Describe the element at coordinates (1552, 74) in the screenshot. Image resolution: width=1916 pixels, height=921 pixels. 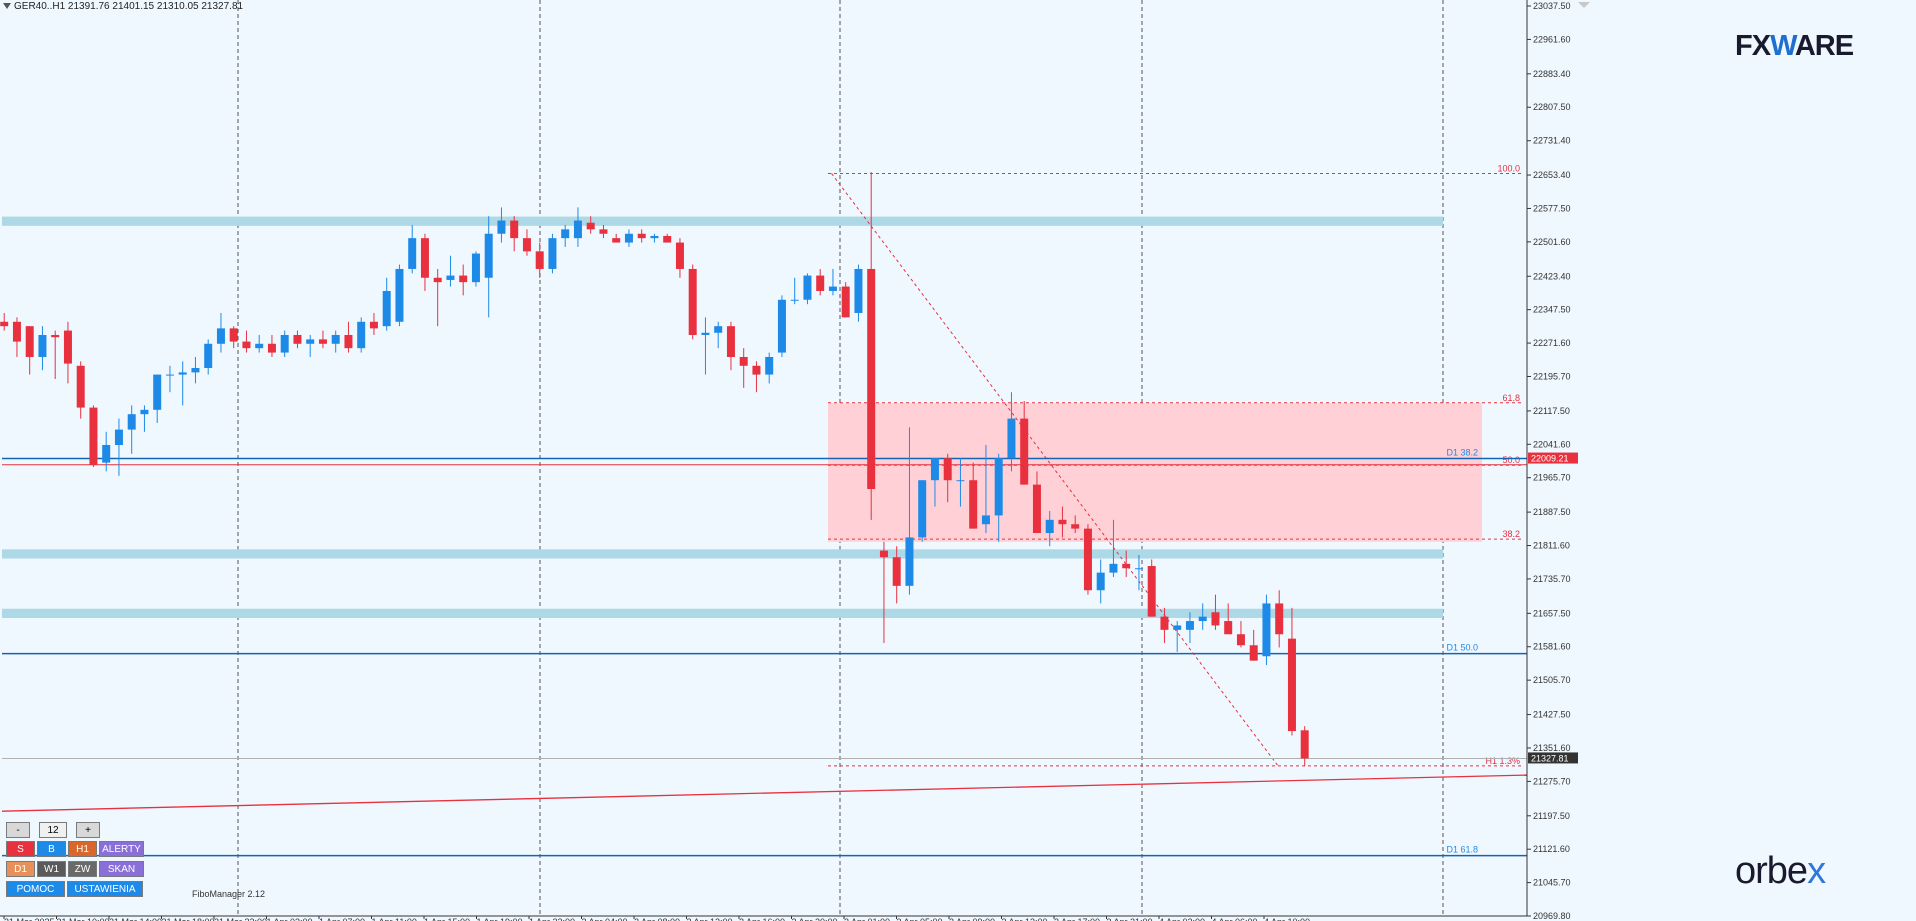
I see `price-tick-label: 22883.40` at that location.